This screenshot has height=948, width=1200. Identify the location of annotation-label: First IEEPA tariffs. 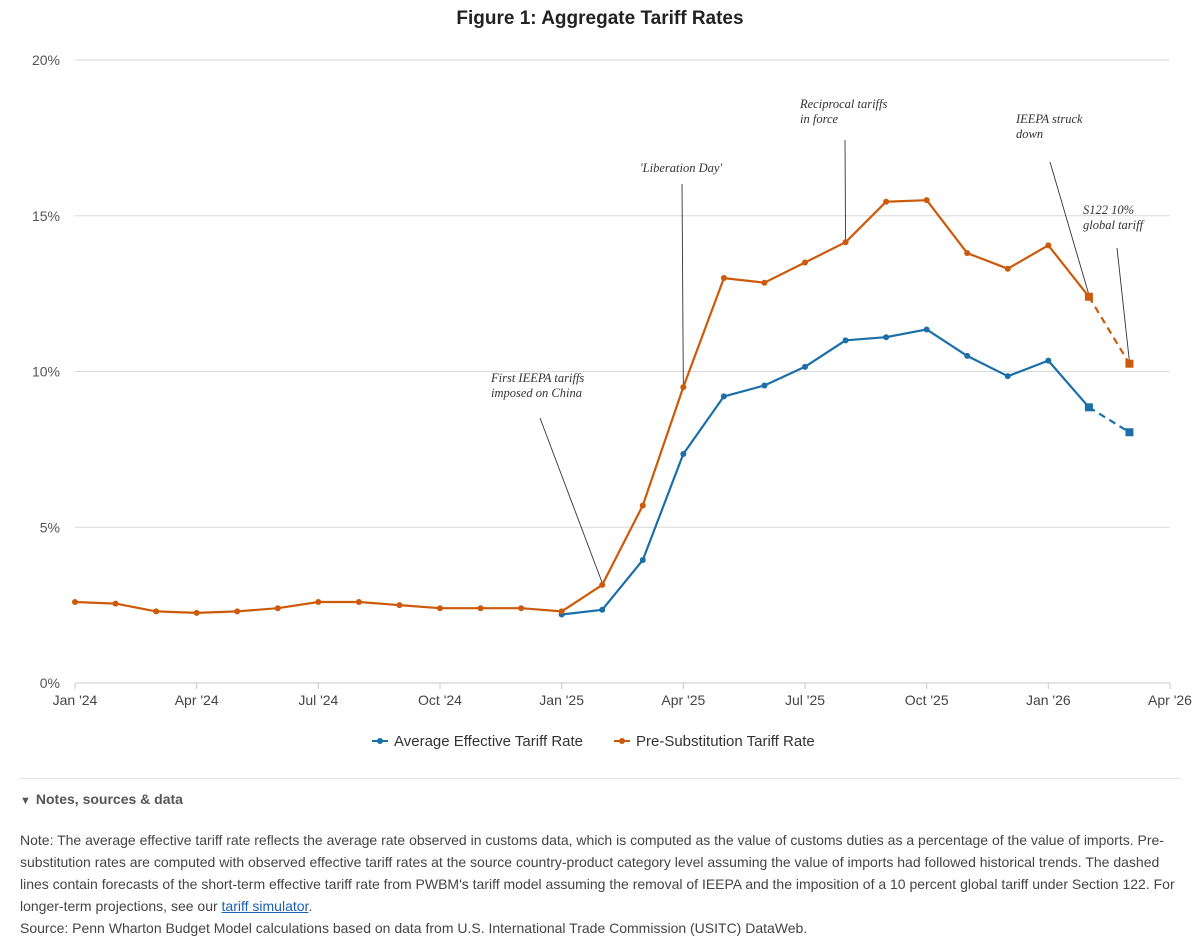
(537, 378).